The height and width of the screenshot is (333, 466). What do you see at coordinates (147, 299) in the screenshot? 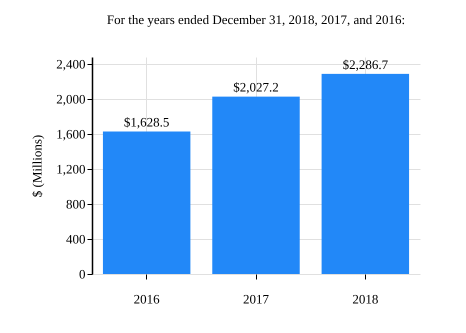
I see `x-tick-label: 2016` at bounding box center [147, 299].